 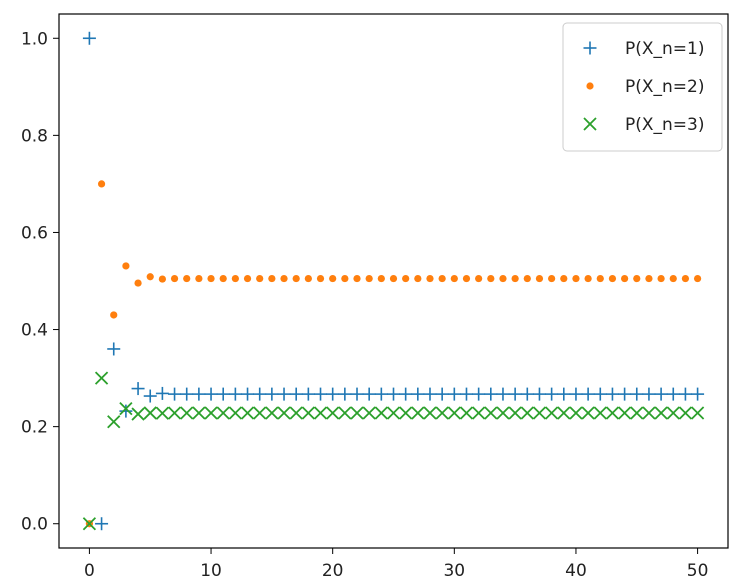 I want to click on y-tick-label: 0.8, so click(x=34, y=136).